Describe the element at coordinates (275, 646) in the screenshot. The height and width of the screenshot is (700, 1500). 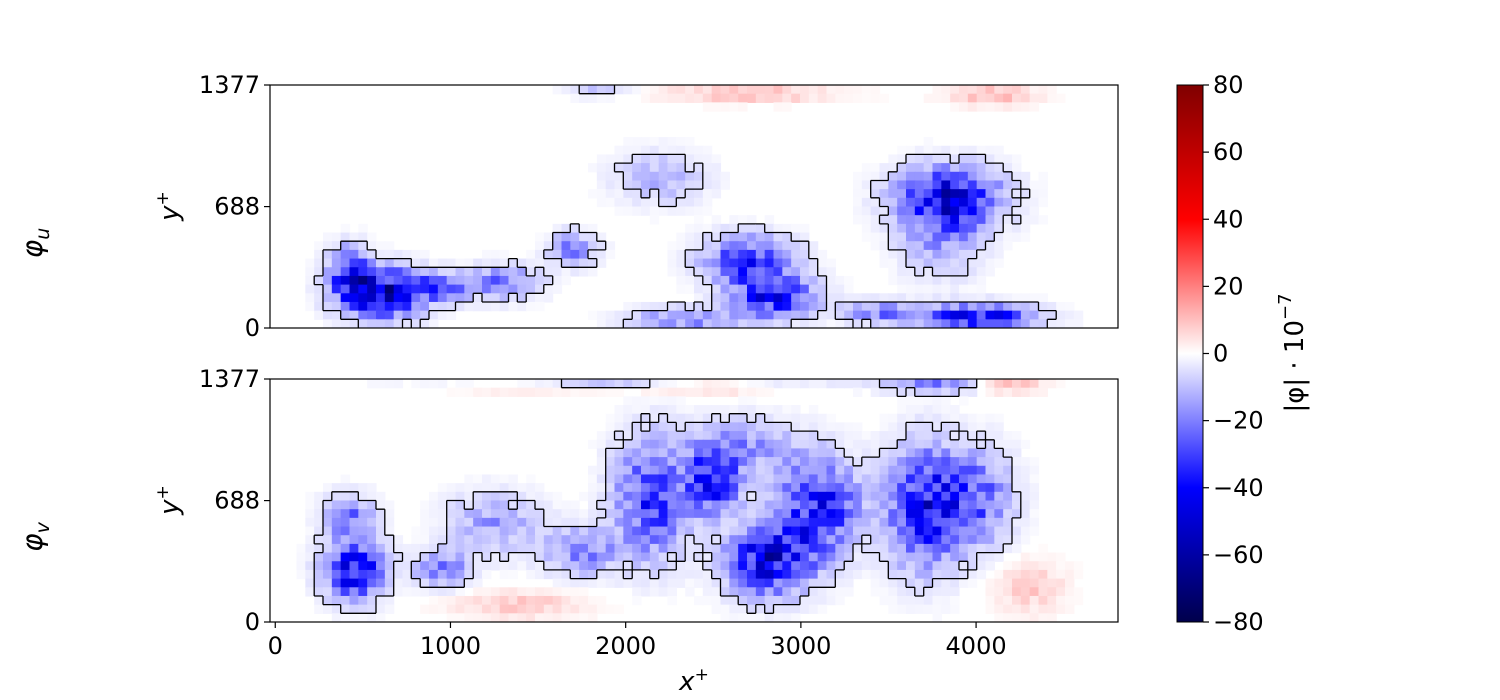
I see `x-tick-label: 0` at that location.